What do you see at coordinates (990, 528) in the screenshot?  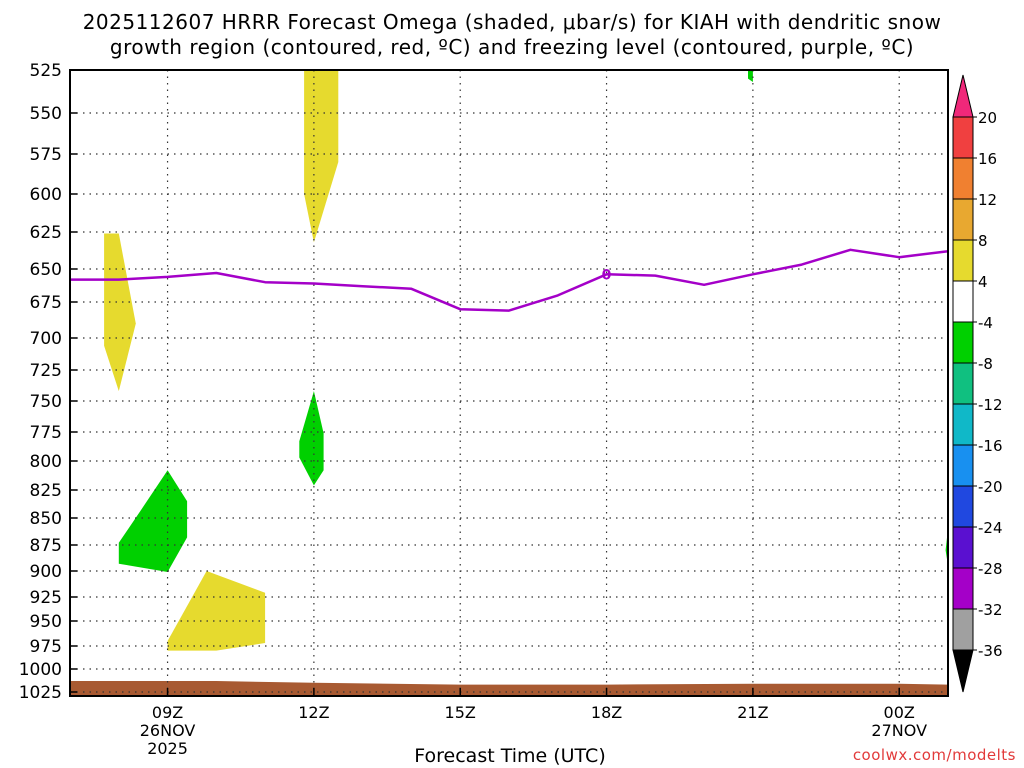 I see `colorbar-label: -24` at bounding box center [990, 528].